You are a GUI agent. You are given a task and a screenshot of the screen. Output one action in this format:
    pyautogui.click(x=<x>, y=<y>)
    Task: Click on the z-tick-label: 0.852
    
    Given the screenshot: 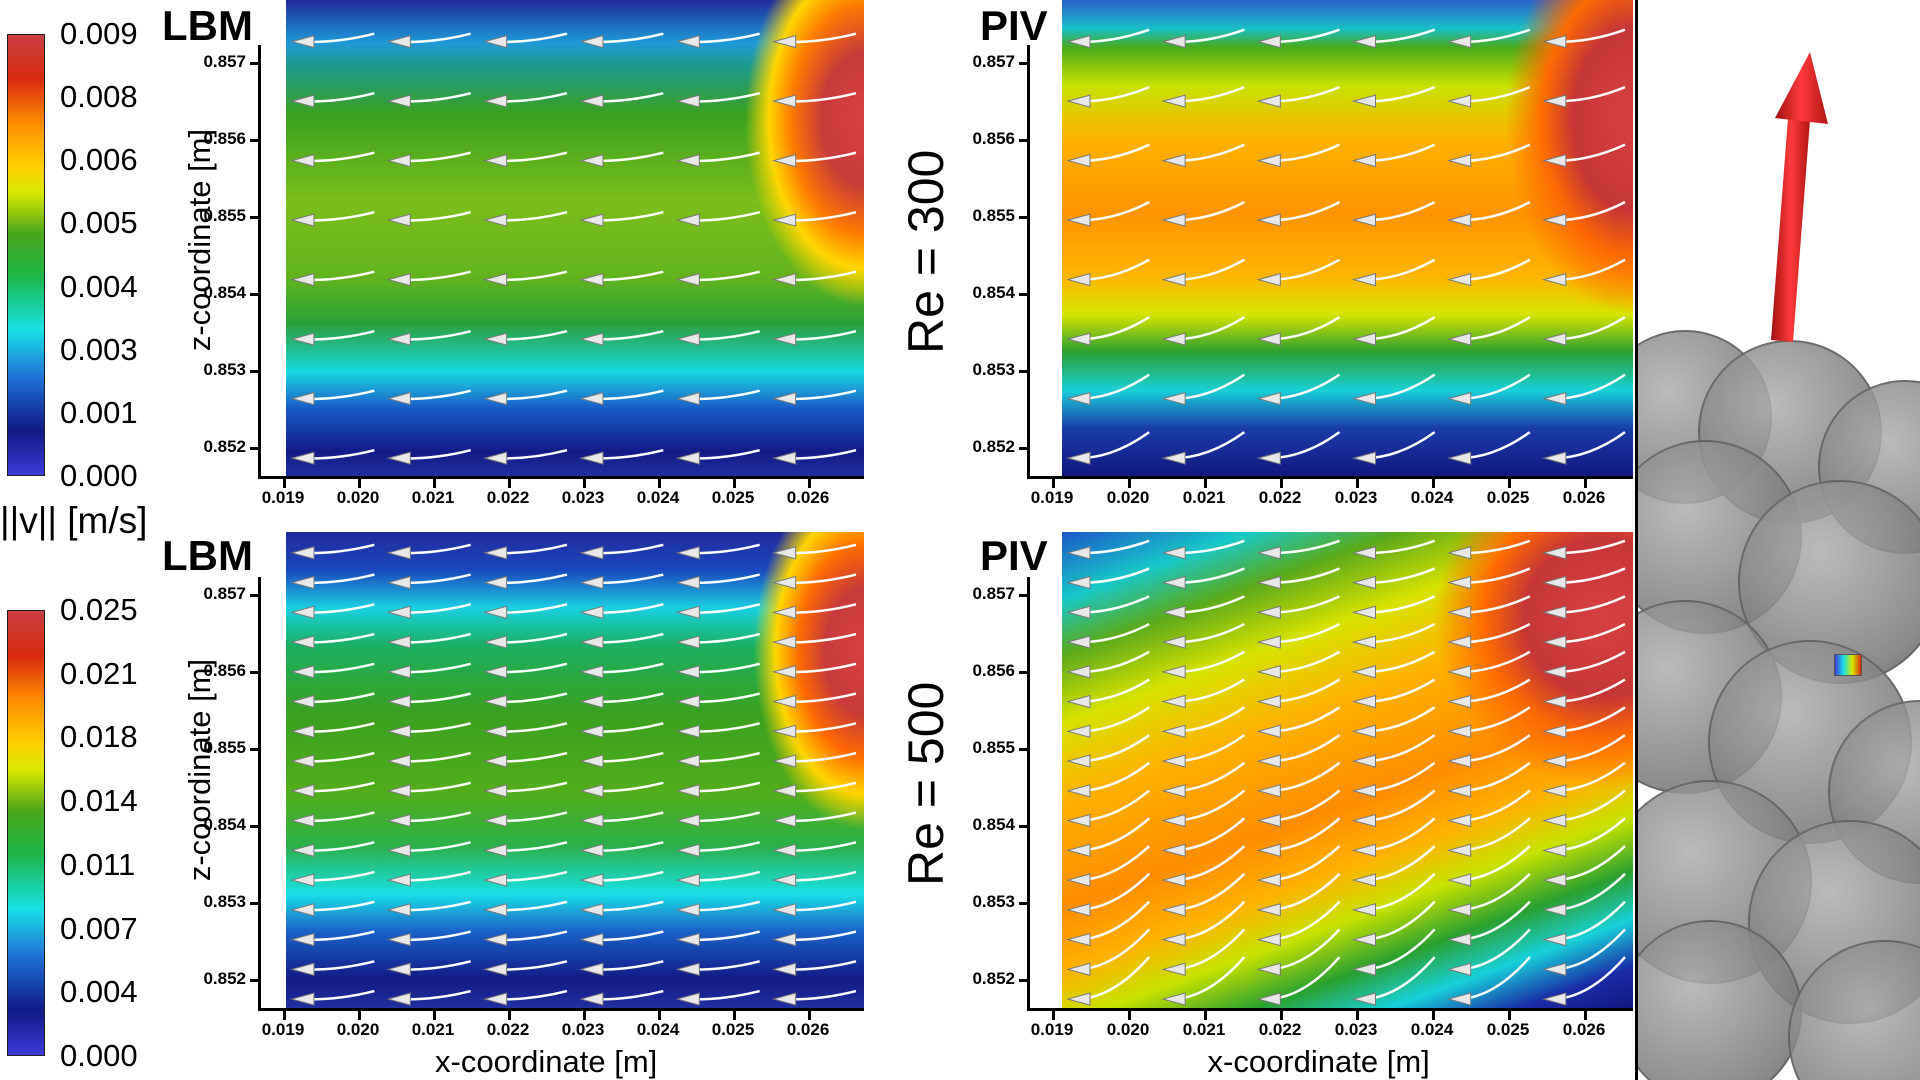 What is the action you would take?
    pyautogui.click(x=224, y=978)
    